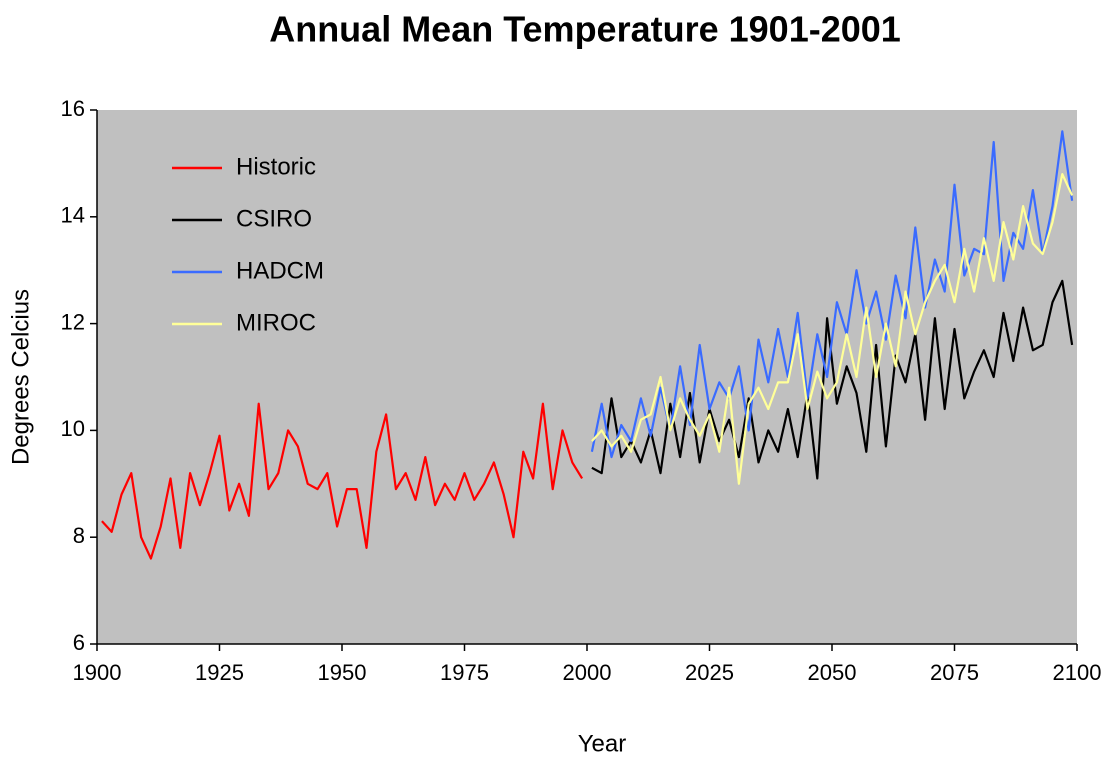  I want to click on y-tick-label: 12, so click(73, 321).